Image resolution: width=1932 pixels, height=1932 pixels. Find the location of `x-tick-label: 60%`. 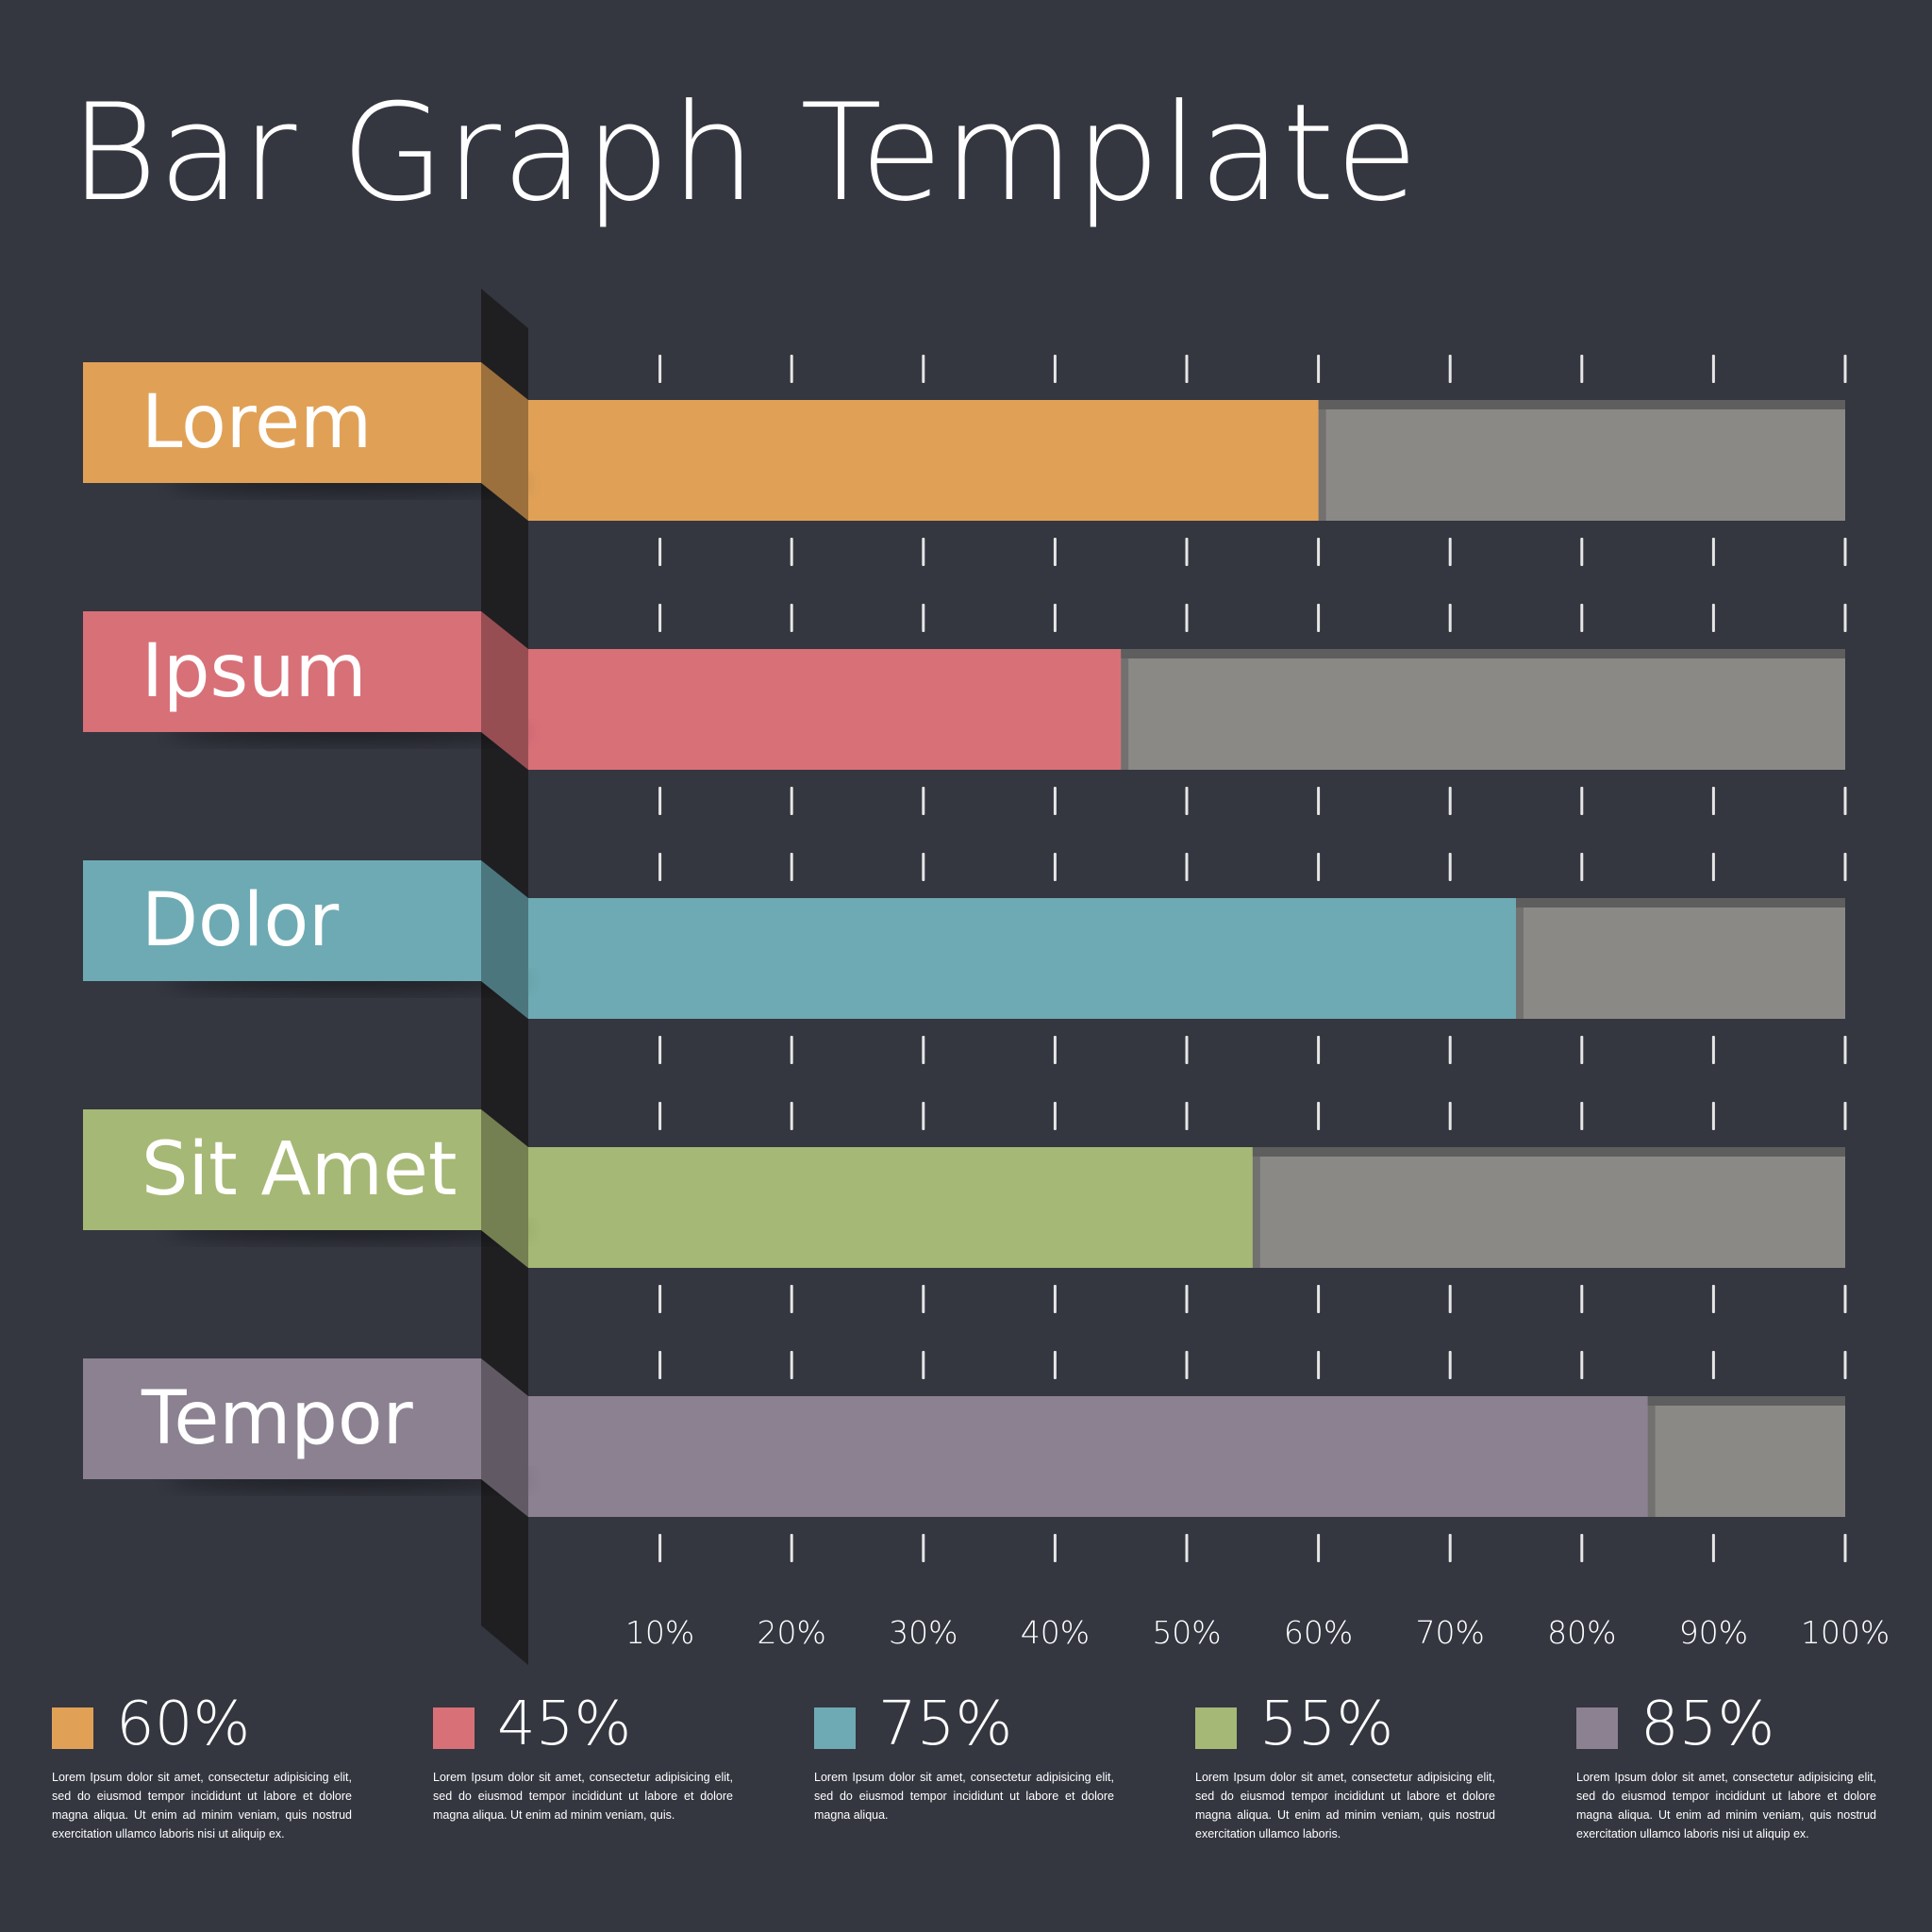

x-tick-label: 60% is located at coordinates (1319, 1633).